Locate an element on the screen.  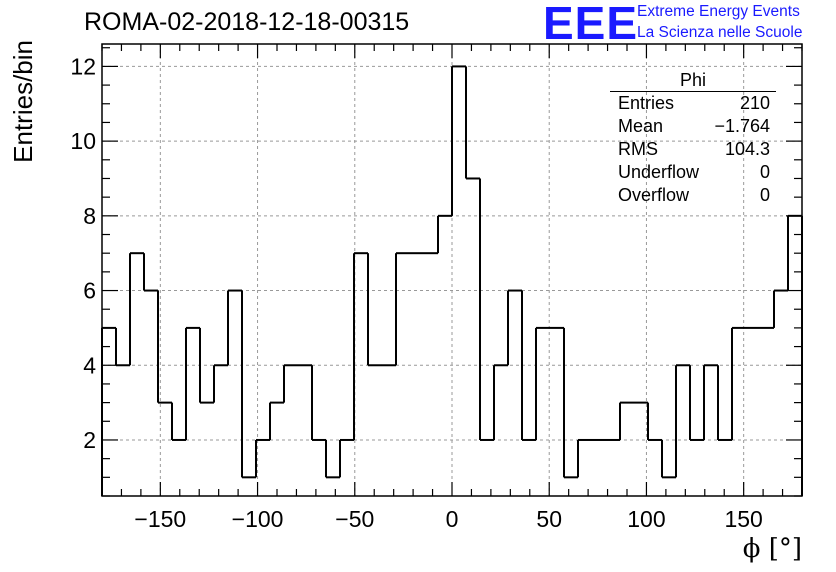
stats-row-rms: RMS 104.3 is located at coordinates (693, 149).